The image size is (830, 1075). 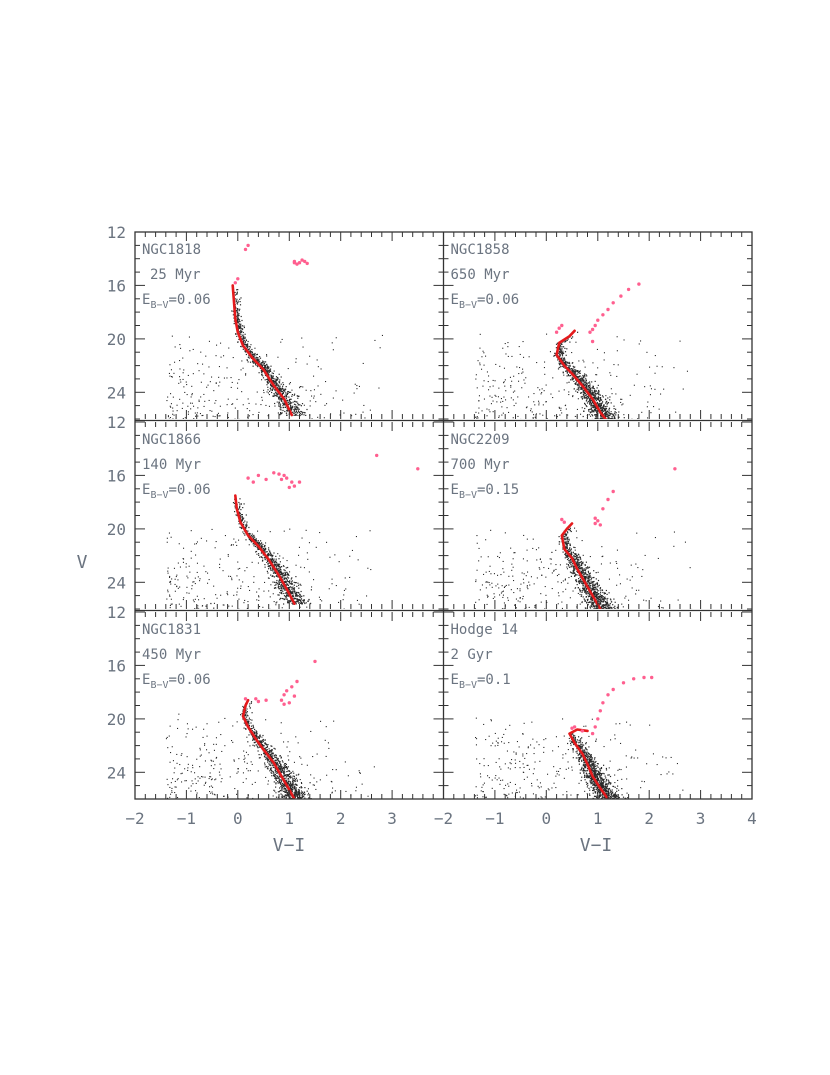 What do you see at coordinates (266, 479) in the screenshot?
I see `giant-star` at bounding box center [266, 479].